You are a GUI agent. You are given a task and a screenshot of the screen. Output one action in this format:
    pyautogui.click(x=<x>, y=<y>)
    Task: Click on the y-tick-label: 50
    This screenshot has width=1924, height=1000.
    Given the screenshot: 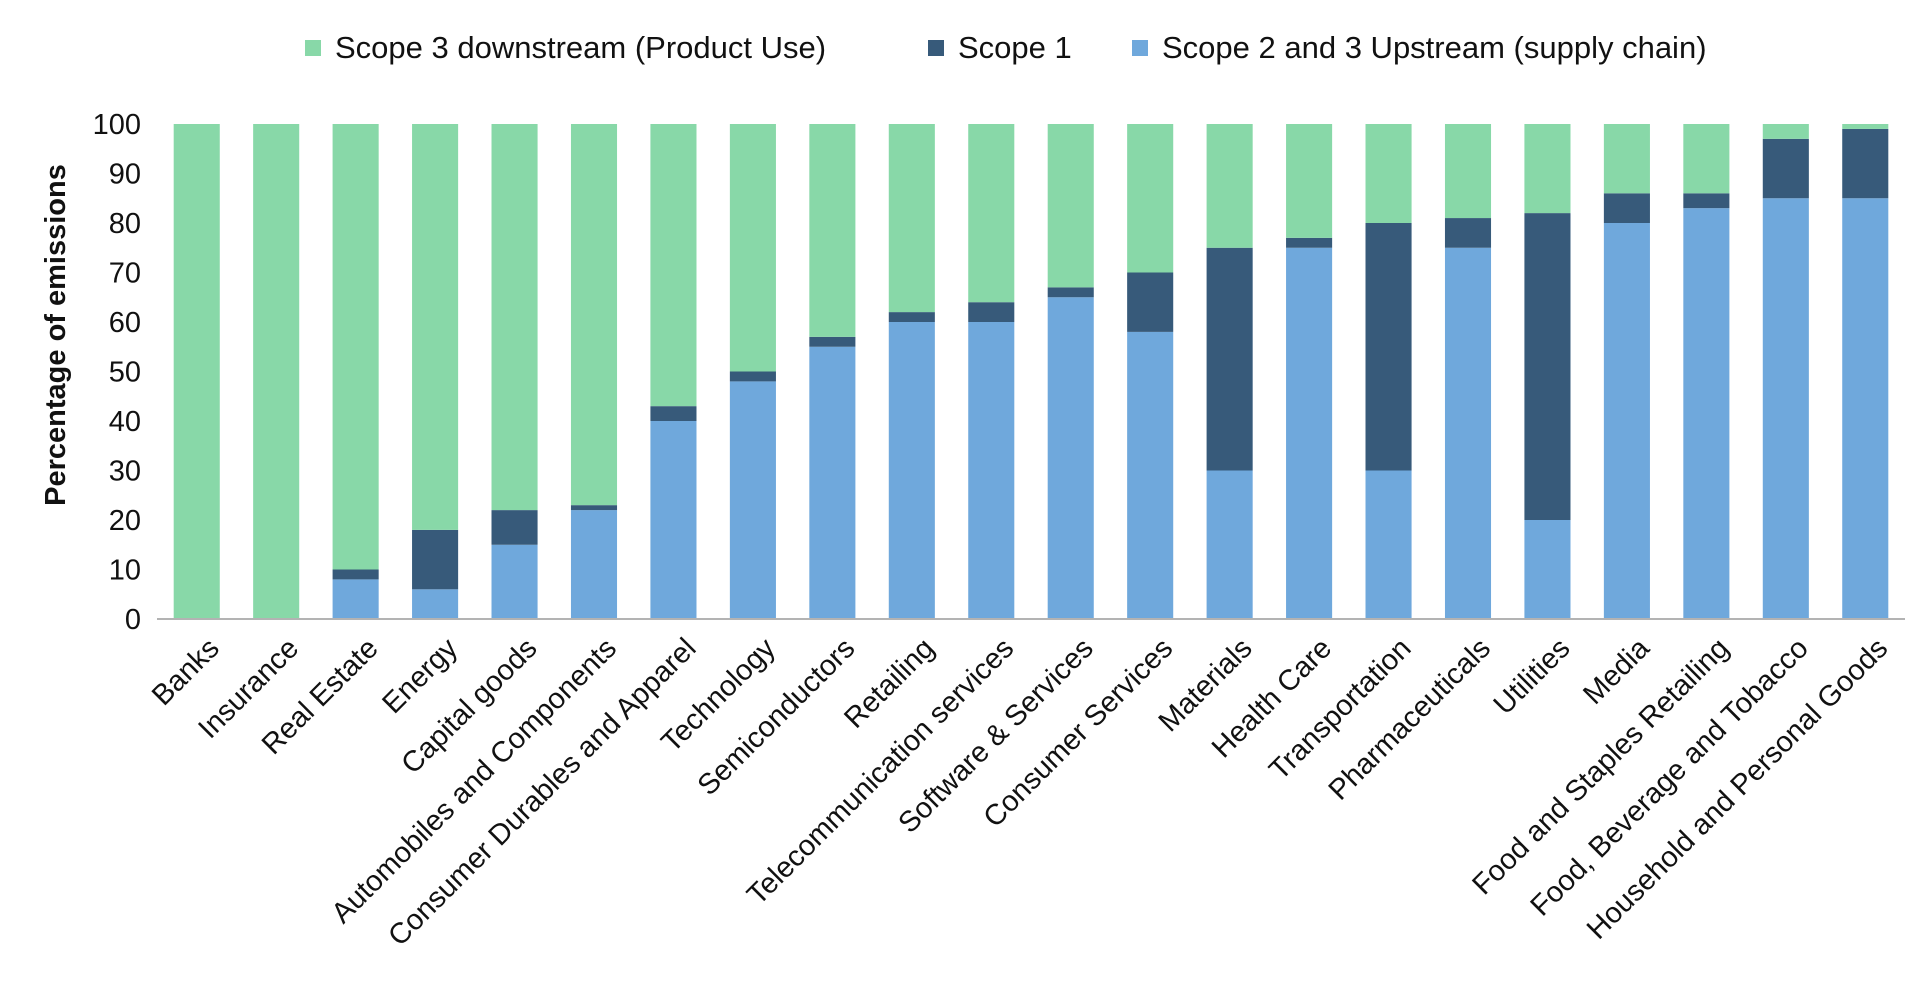 What is the action you would take?
    pyautogui.click(x=125, y=373)
    